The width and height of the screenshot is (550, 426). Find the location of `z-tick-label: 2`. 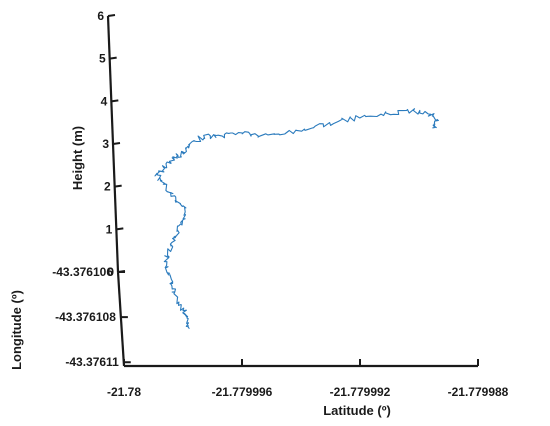

z-tick-label: 2 is located at coordinates (107, 187).